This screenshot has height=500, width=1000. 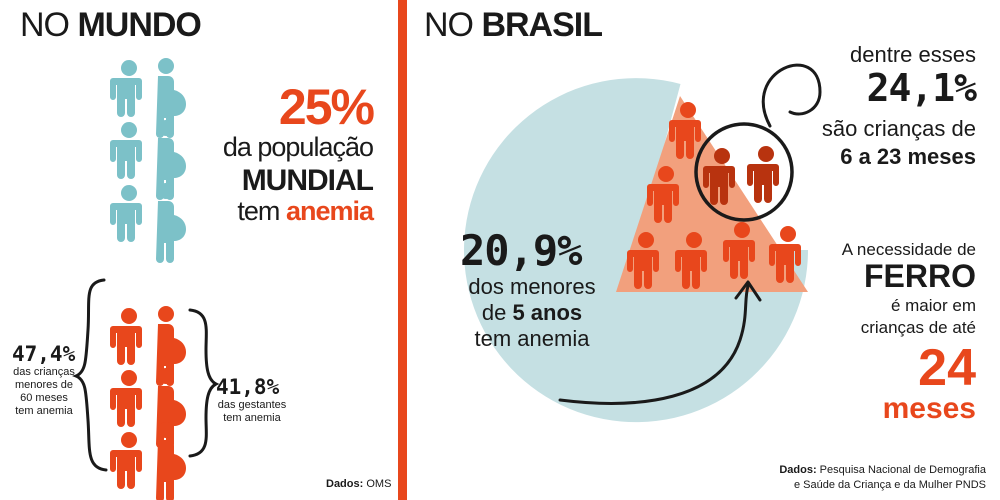 What do you see at coordinates (521, 250) in the screenshot?
I see `pie-percent: 20,9%` at bounding box center [521, 250].